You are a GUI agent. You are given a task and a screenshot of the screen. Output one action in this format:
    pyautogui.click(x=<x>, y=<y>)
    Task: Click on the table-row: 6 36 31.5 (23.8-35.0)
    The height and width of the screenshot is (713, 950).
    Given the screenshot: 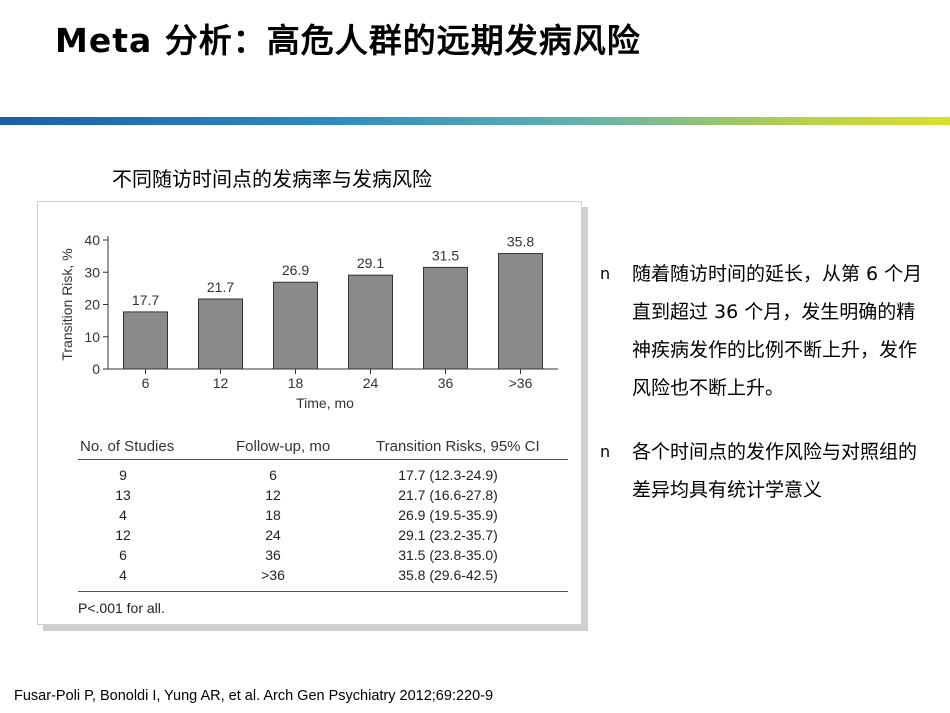 What is the action you would take?
    pyautogui.click(x=309, y=557)
    